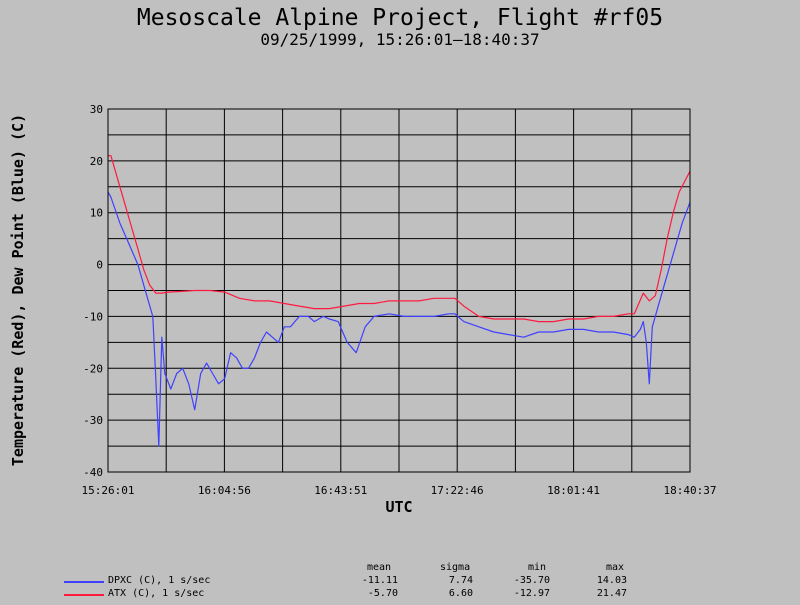  I want to click on legend-label-dpxc: DPXC (C), 1 s/sec, so click(159, 580).